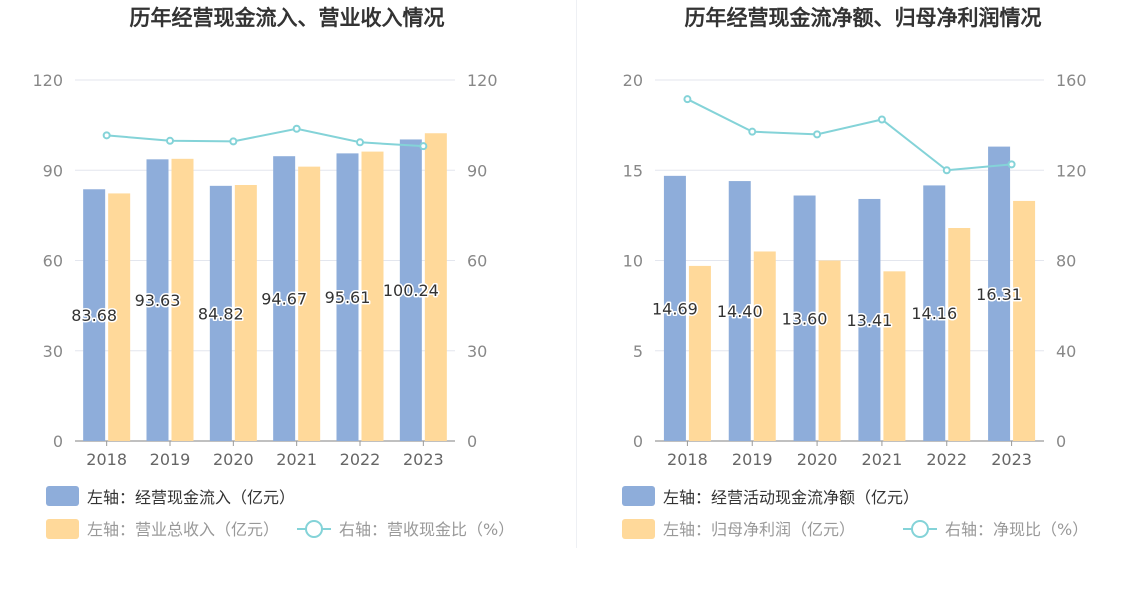 This screenshot has height=593, width=1148. I want to click on right-axis-tick-label: 120, so click(482, 80).